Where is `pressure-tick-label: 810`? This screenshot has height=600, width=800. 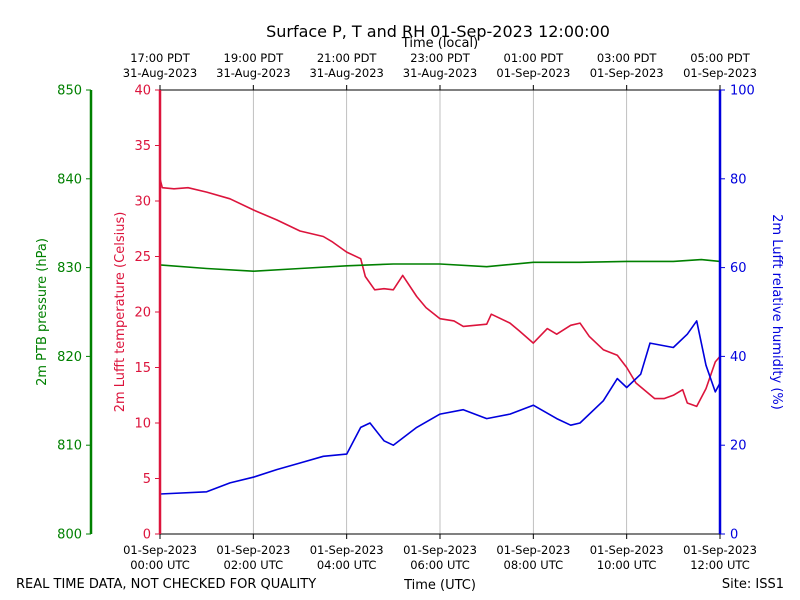 pressure-tick-label: 810 is located at coordinates (69, 446).